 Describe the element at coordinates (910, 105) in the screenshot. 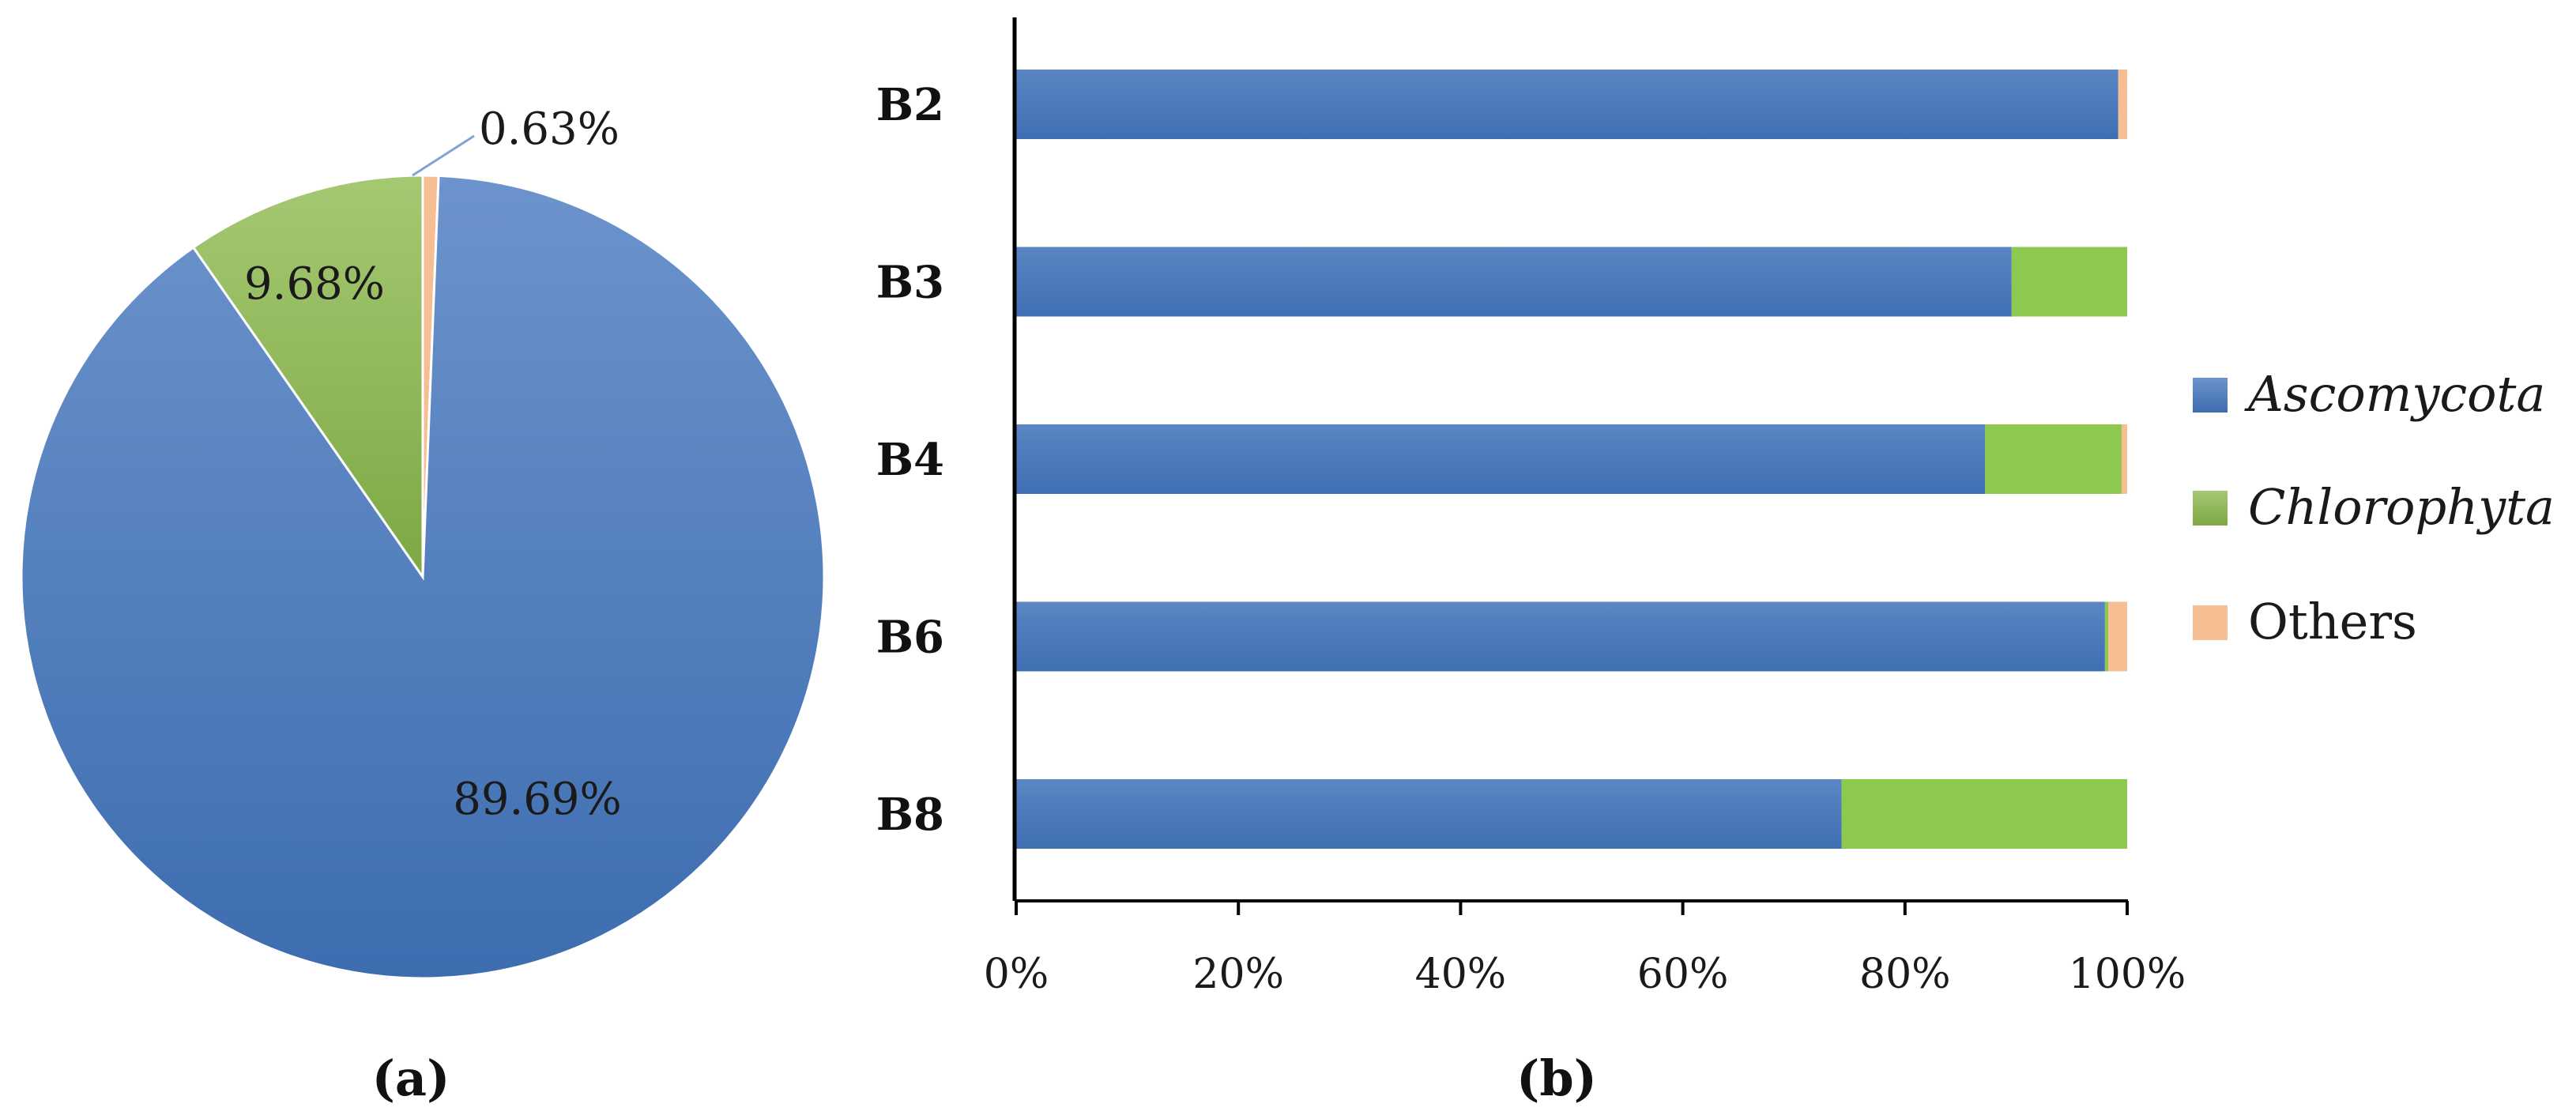

I see `category-label-b2: B2` at that location.